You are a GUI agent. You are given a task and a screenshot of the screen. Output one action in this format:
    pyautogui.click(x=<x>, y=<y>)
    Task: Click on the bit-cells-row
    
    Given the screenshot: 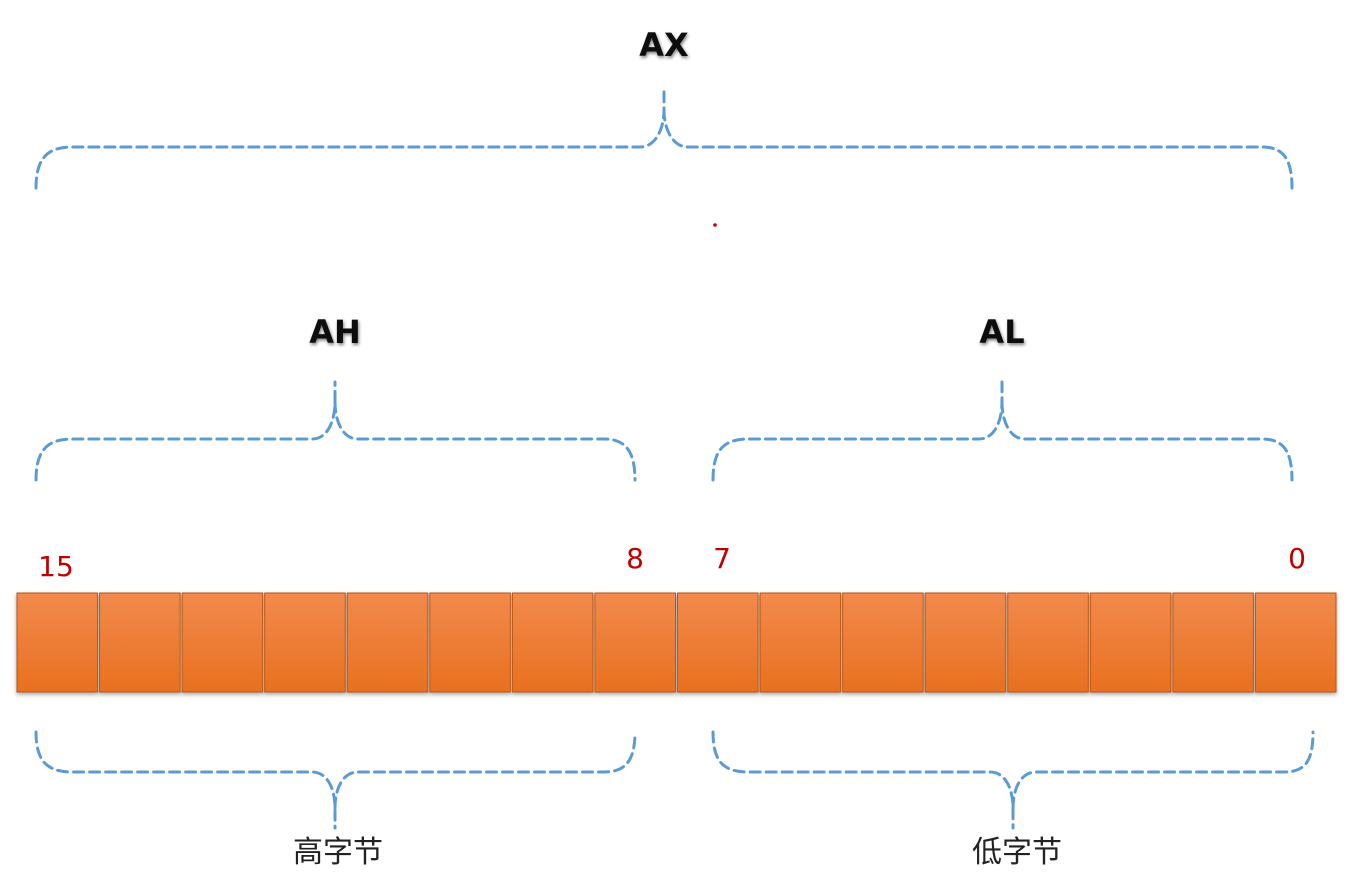 What is the action you would take?
    pyautogui.click(x=676, y=642)
    